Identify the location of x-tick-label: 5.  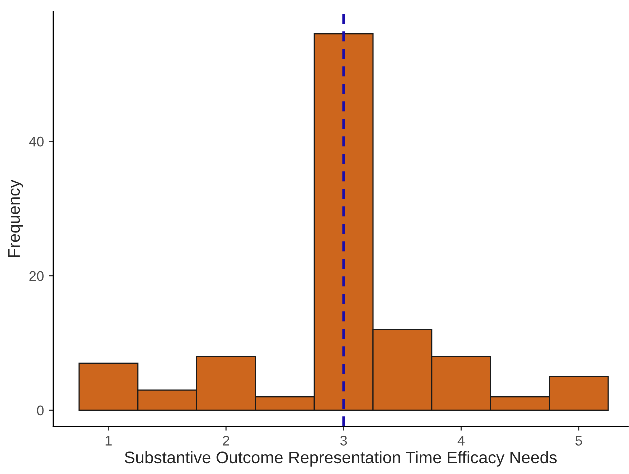
(579, 441).